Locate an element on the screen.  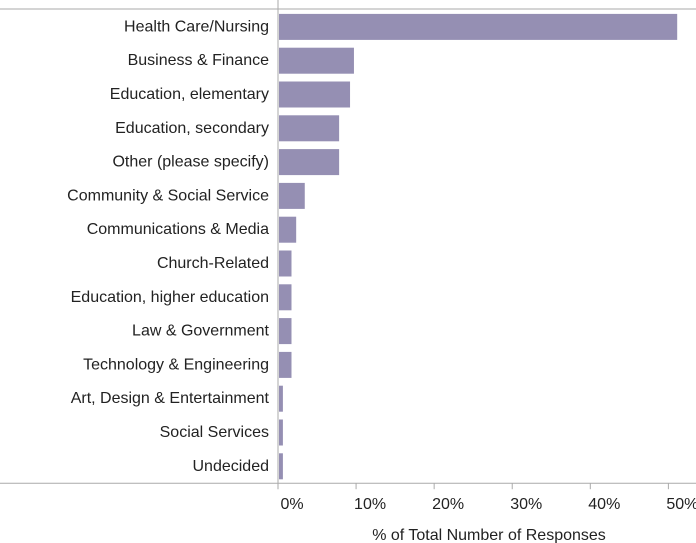
x-axis-title: % of Total Number of Responses is located at coordinates (489, 535).